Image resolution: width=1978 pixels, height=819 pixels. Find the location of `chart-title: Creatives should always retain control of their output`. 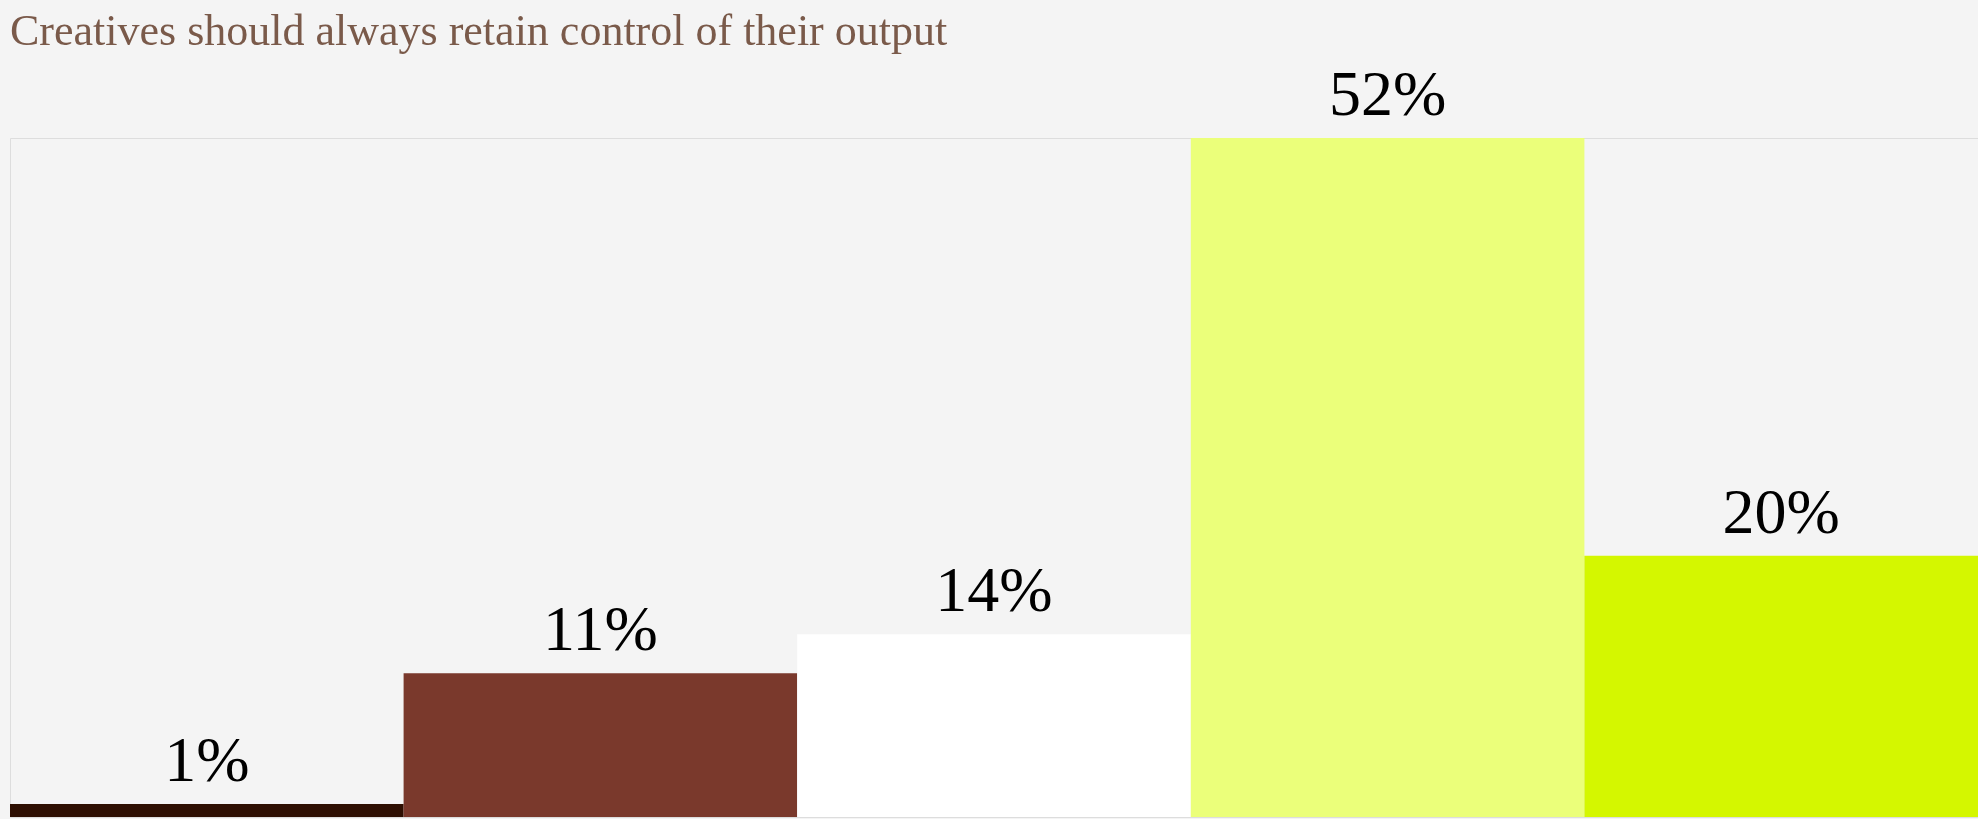

chart-title: Creatives should always retain control of their output is located at coordinates (479, 30).